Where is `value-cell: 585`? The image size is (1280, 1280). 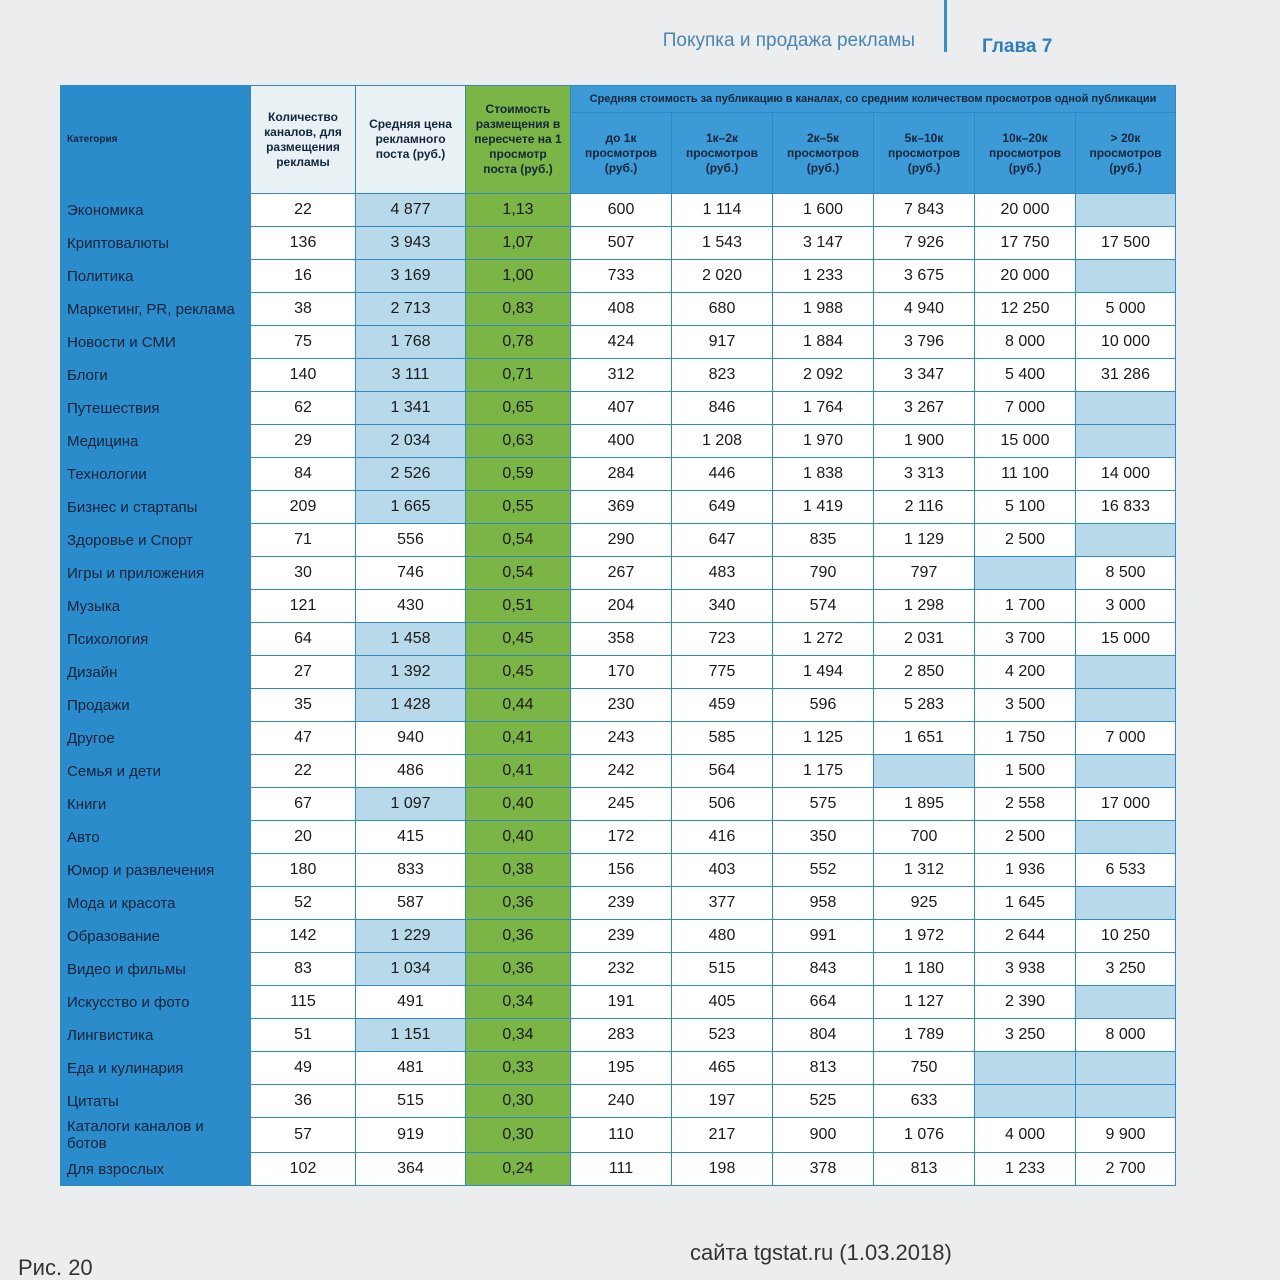 value-cell: 585 is located at coordinates (722, 738).